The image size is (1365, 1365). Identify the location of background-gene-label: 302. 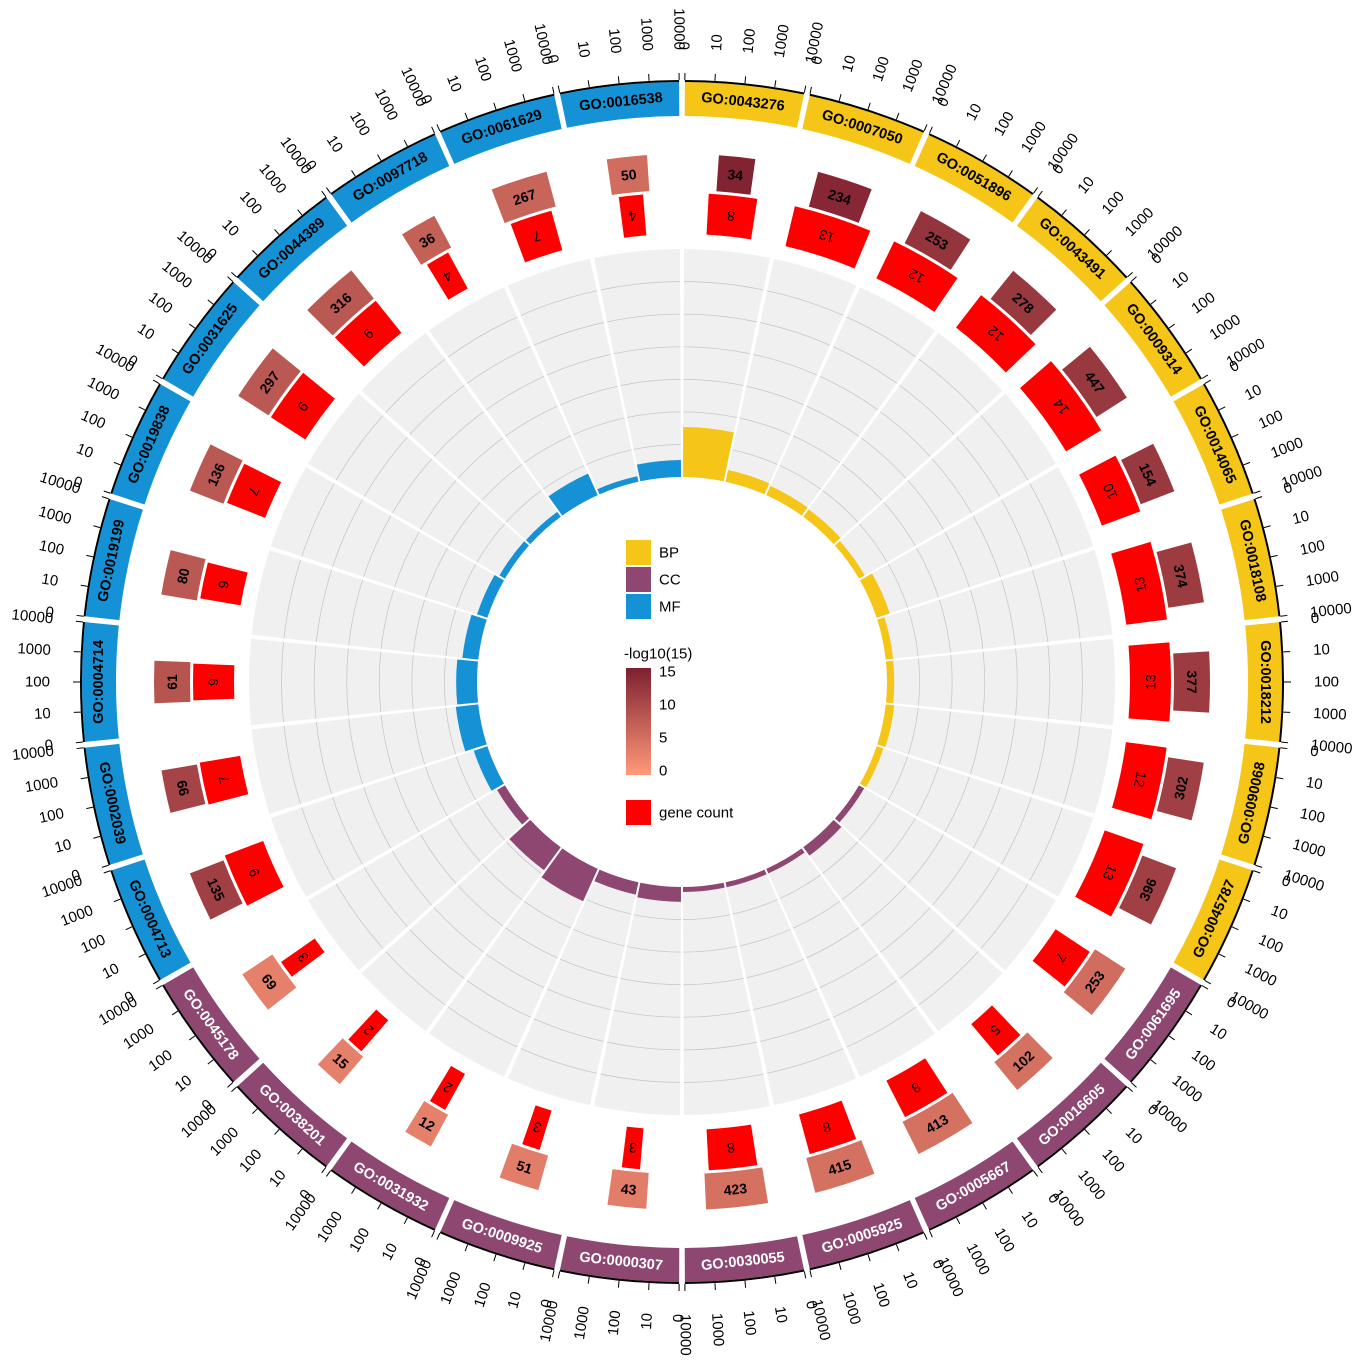
(1181, 788).